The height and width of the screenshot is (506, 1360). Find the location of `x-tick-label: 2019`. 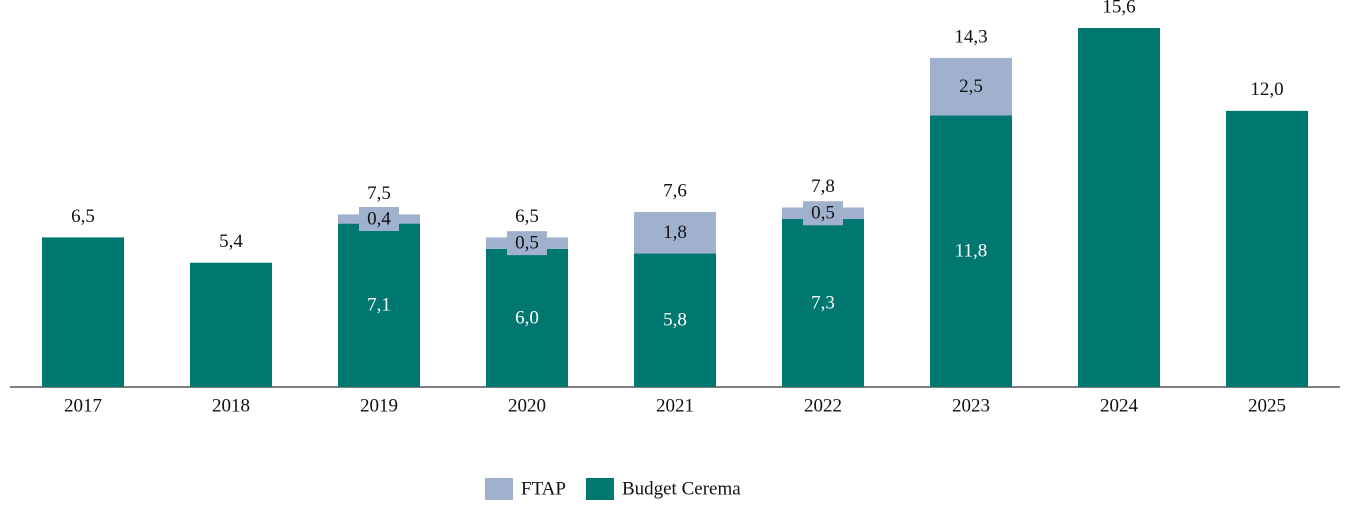

x-tick-label: 2019 is located at coordinates (379, 405).